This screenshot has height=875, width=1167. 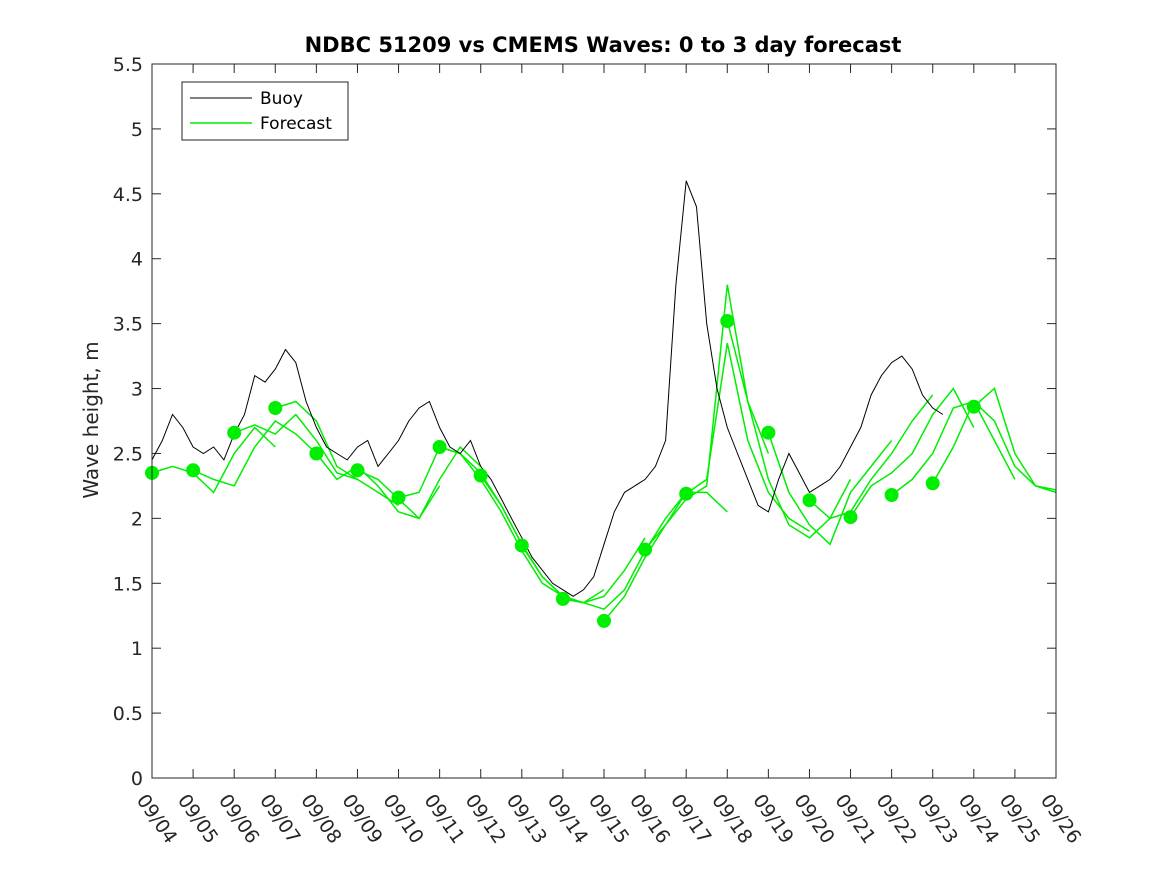 I want to click on legend-buoy-label: Buoy, so click(x=281, y=99).